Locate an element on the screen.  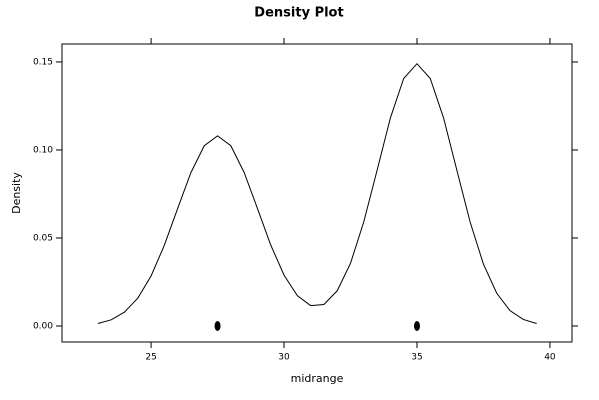
x-tick-label: 40 is located at coordinates (550, 358).